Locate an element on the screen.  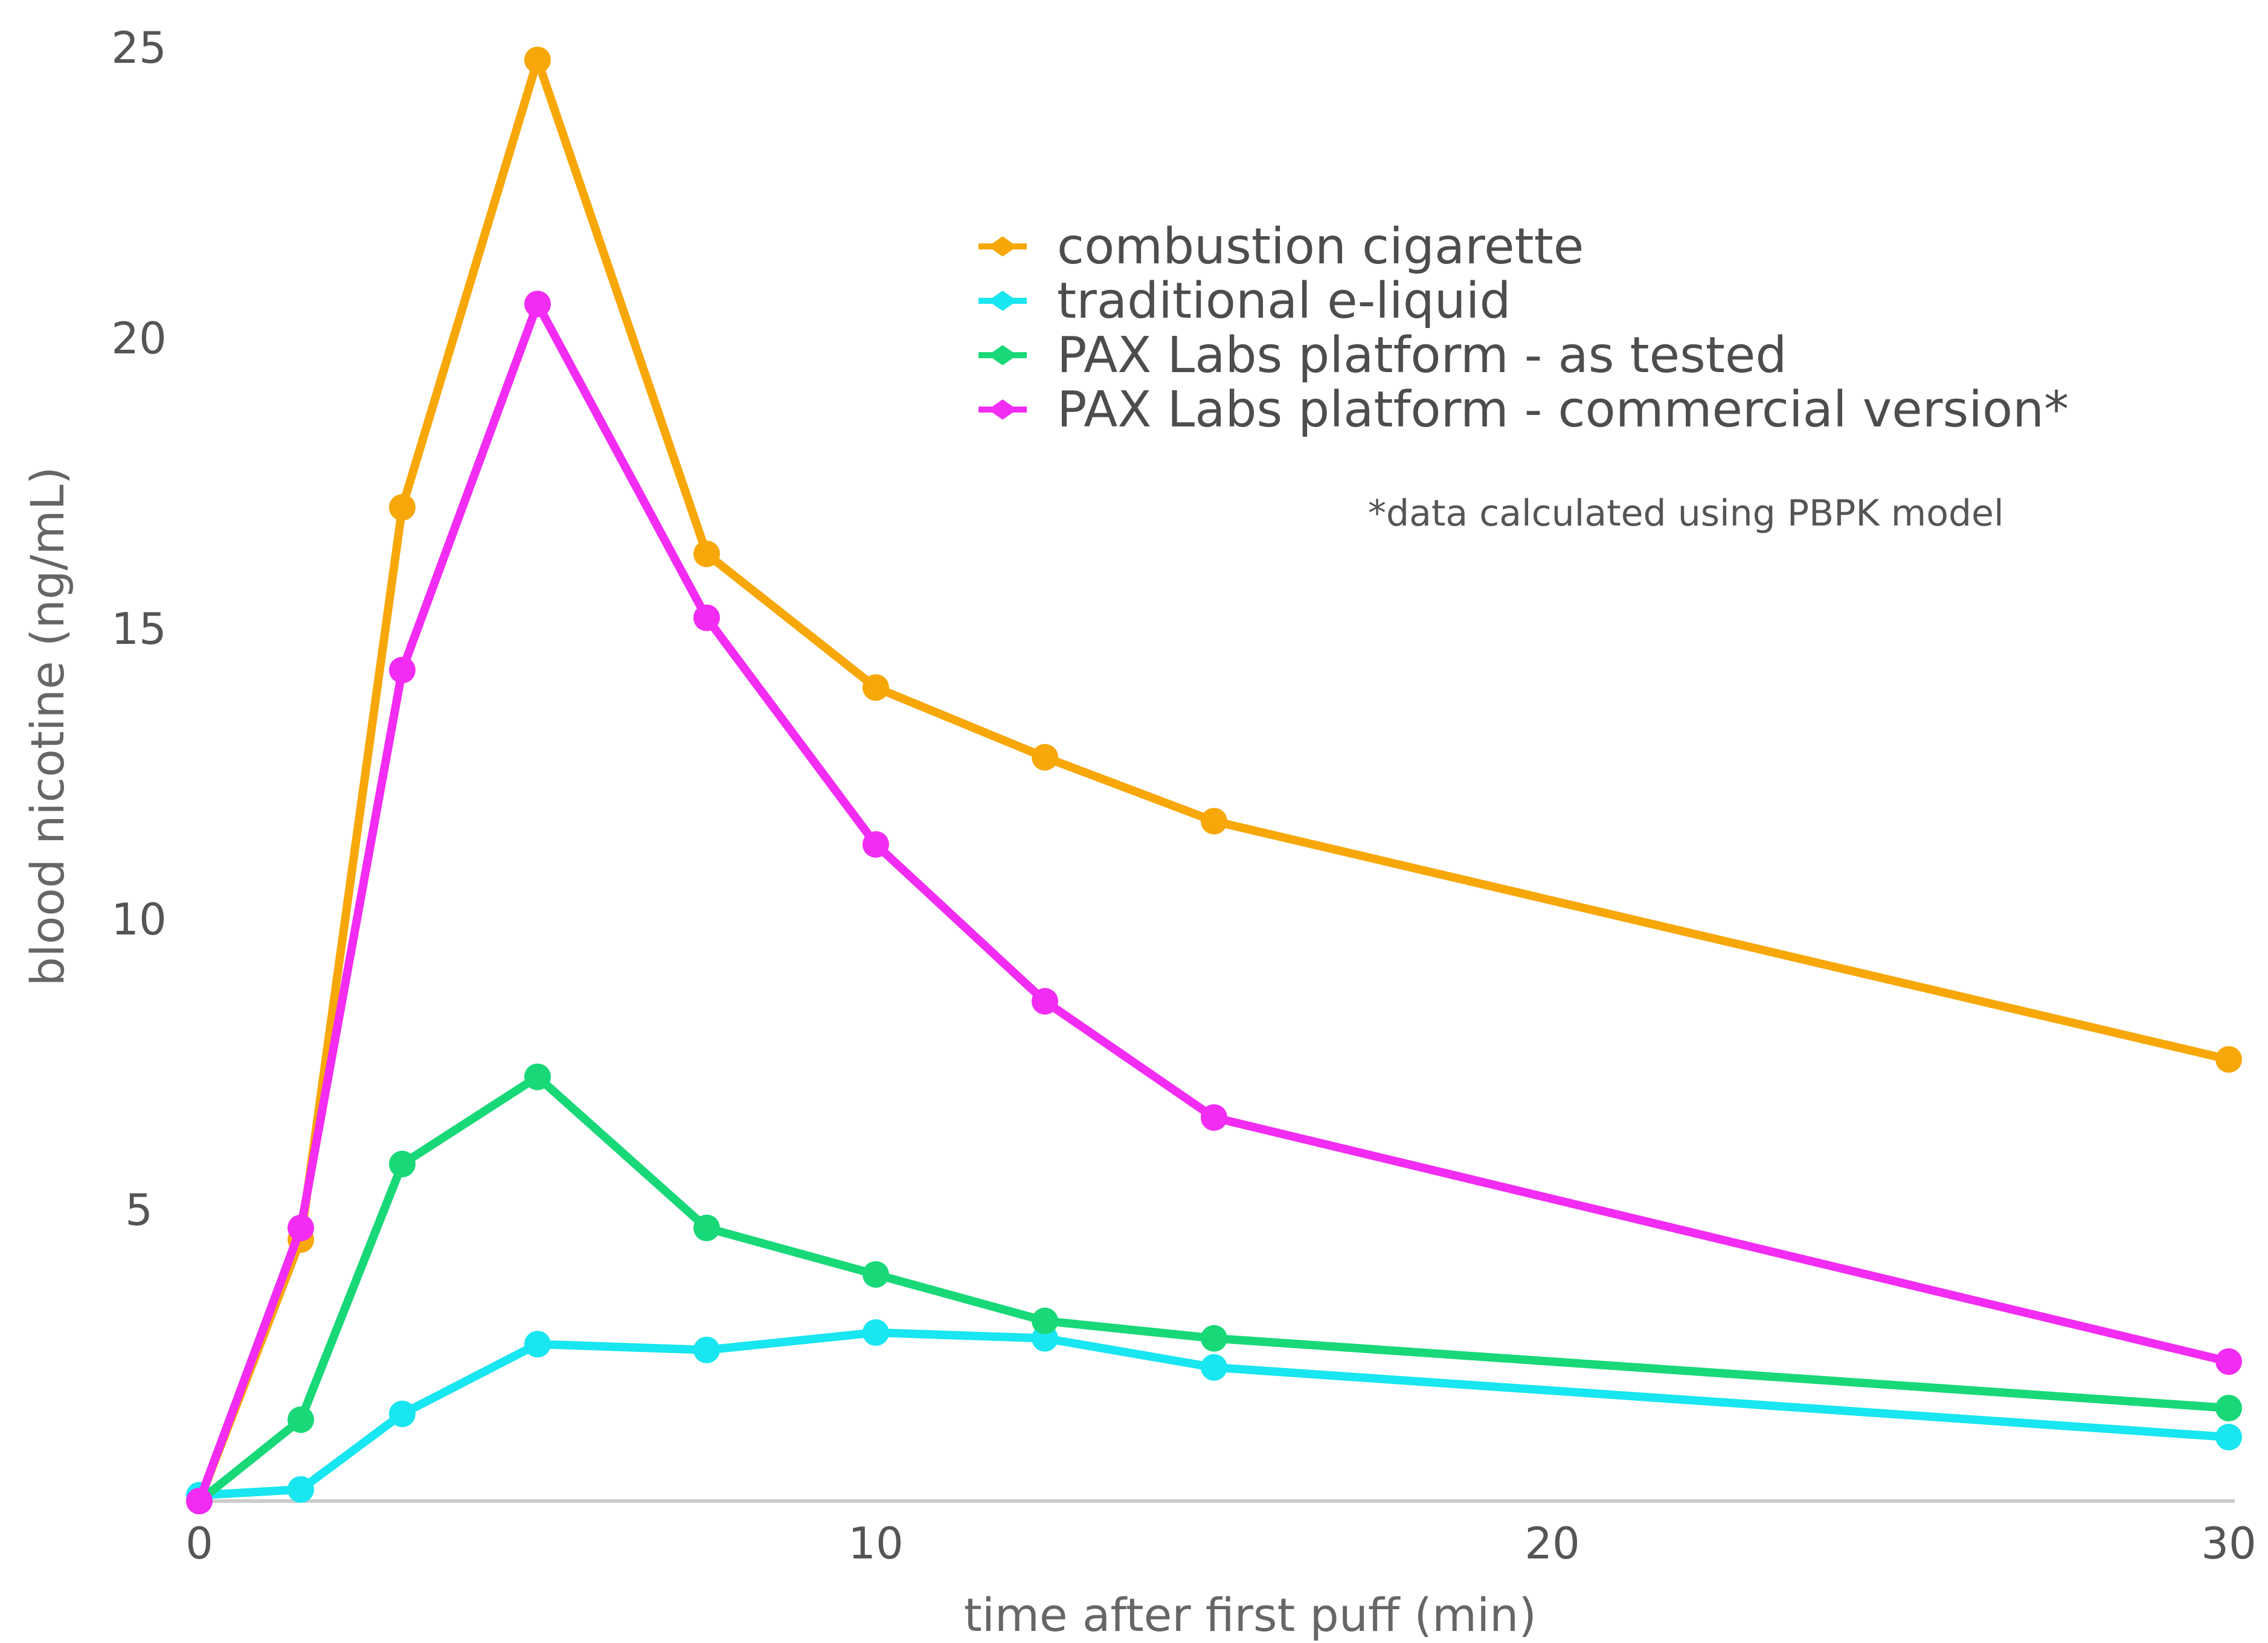
legend-label-0: combustion cigarette is located at coordinates (1320, 246).